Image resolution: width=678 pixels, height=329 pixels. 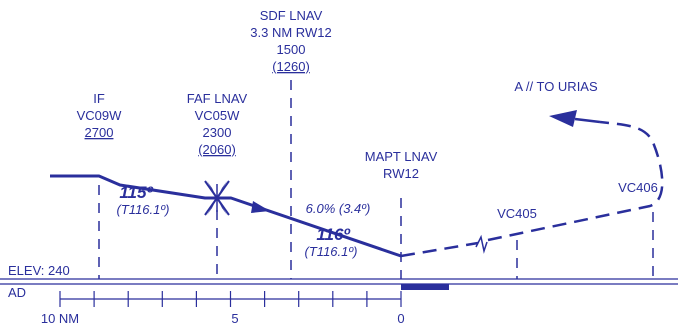 I want to click on vc406-label: VC406, so click(x=638, y=187).